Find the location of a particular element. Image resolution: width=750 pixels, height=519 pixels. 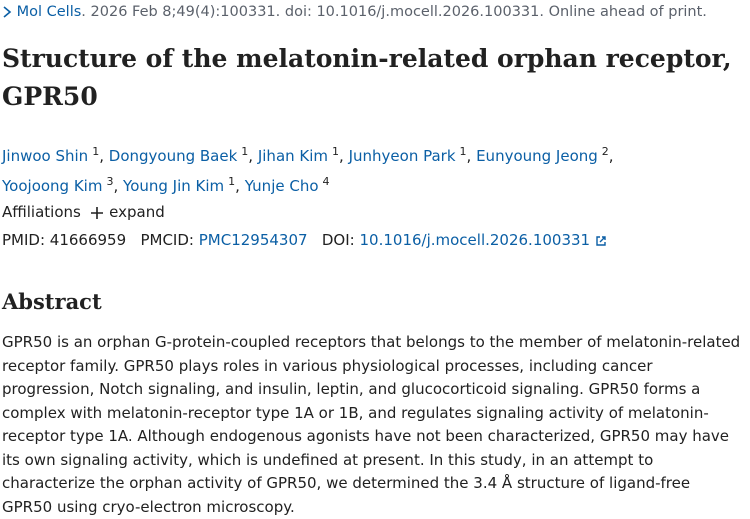

author-name: Young Jin Kim is located at coordinates (174, 186).